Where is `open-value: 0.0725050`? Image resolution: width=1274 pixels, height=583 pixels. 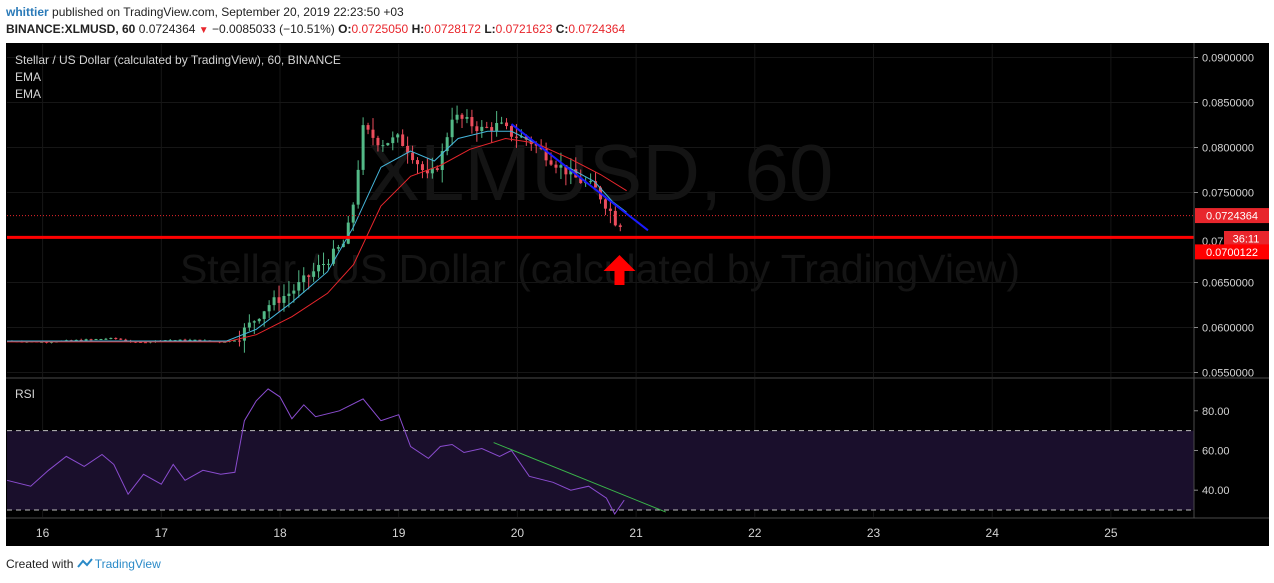 open-value: 0.0725050 is located at coordinates (380, 29).